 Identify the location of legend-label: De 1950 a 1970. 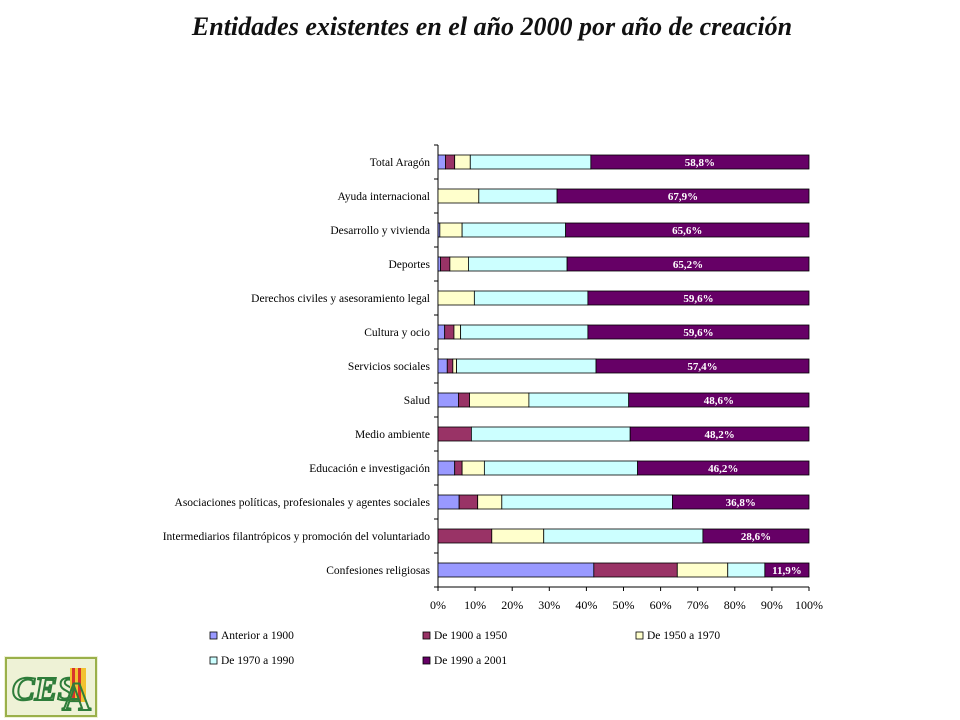
(683, 636).